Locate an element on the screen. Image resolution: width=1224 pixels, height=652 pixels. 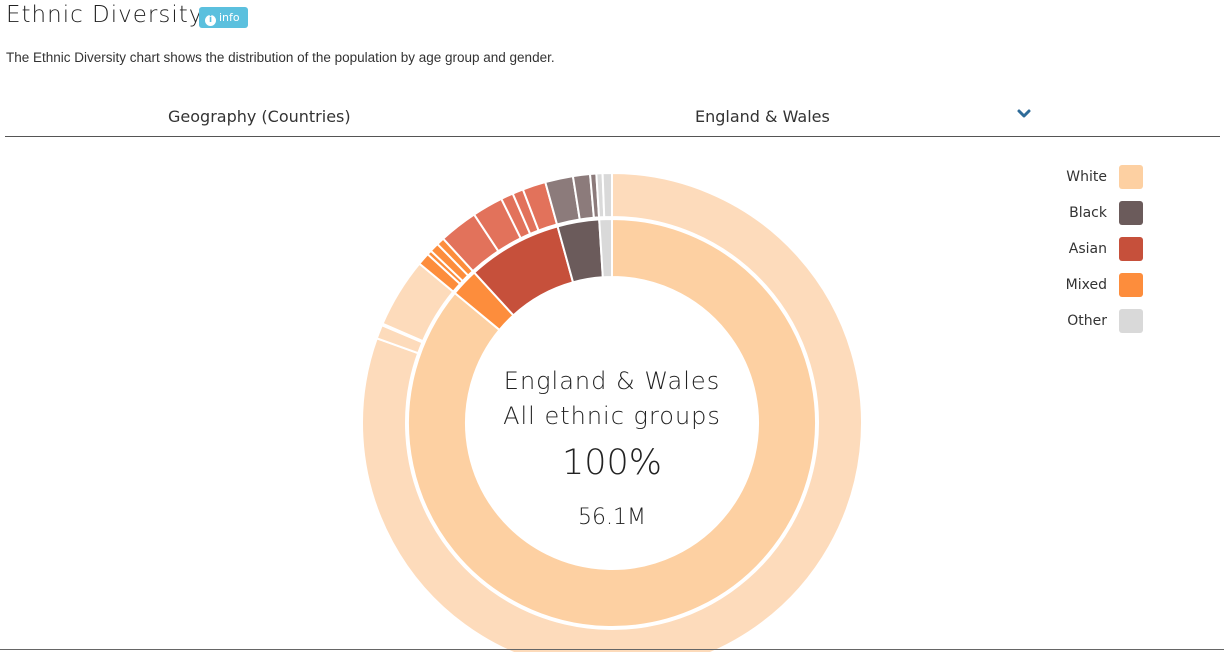
center-percent: 100% is located at coordinates (612, 463).